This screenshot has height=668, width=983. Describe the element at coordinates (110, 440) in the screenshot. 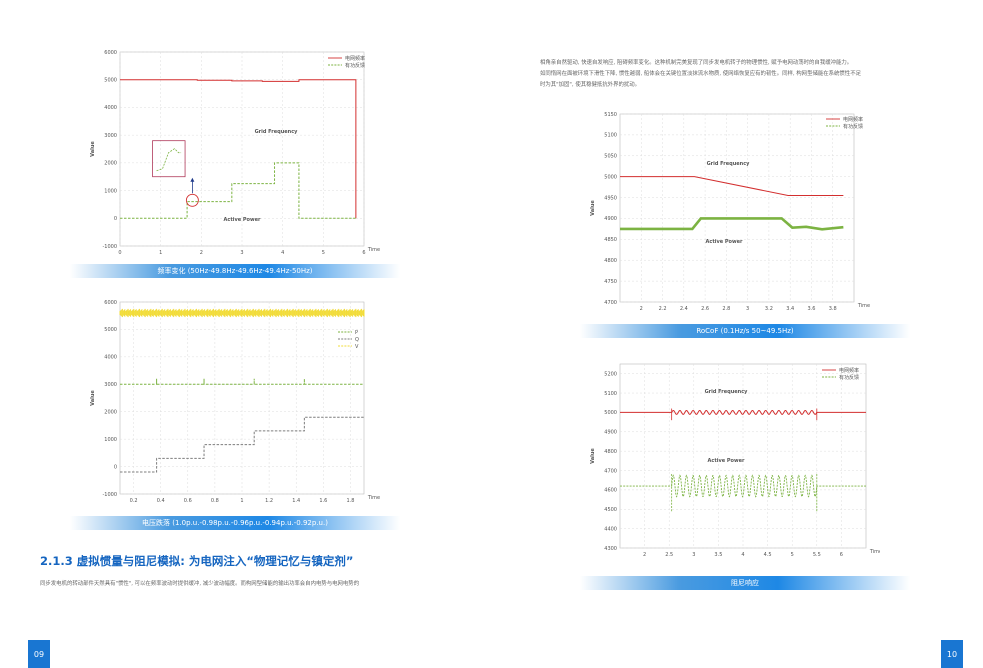

I see `y-tick-label: 1000` at that location.